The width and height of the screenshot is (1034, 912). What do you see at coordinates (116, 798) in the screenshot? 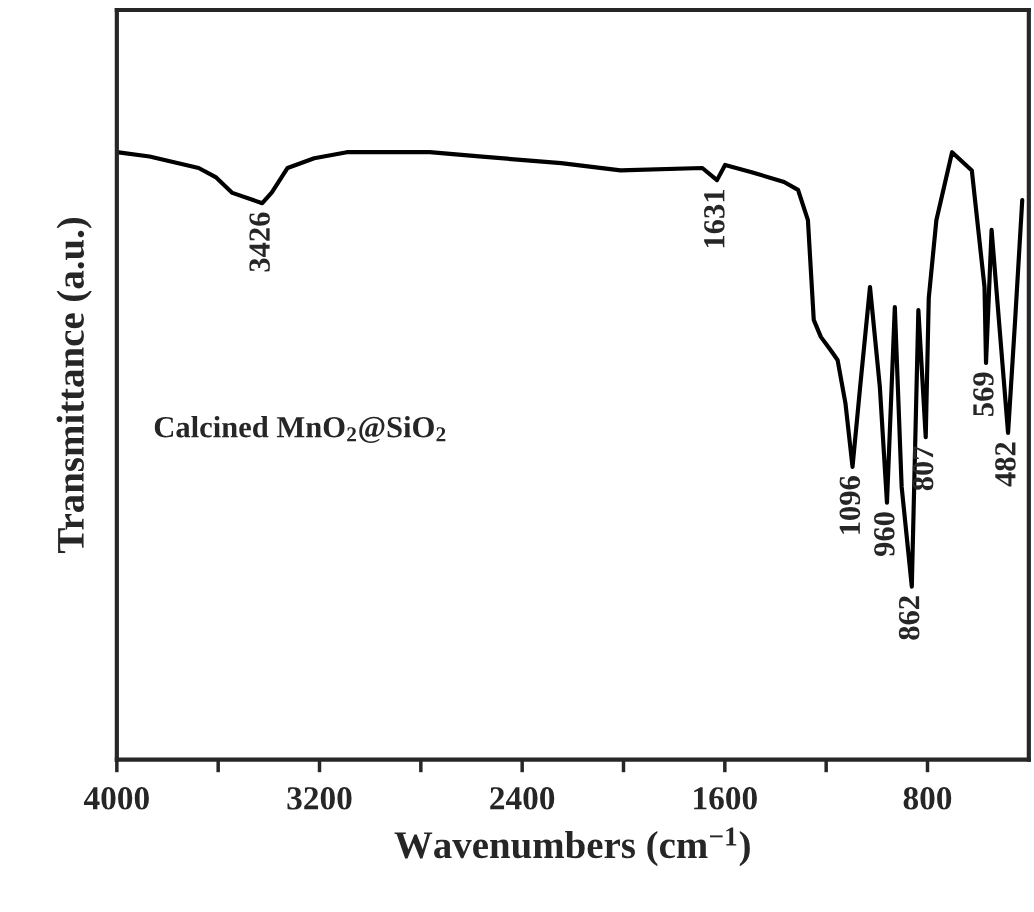
I see `x-tick-label: 4000` at bounding box center [116, 798].